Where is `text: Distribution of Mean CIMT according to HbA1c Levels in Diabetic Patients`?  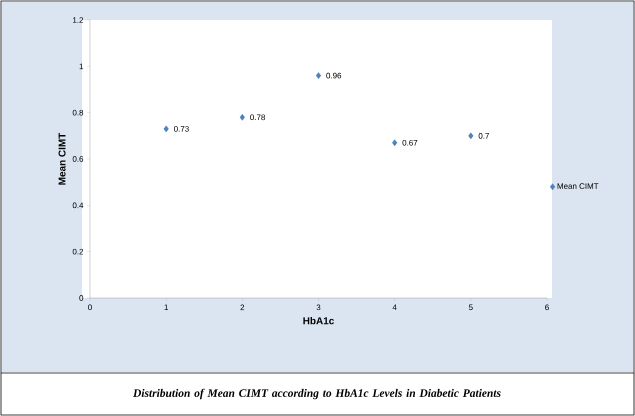
text: Distribution of Mean CIMT according to HbA1c Levels in Diabetic Patients is located at coordinates (316, 394).